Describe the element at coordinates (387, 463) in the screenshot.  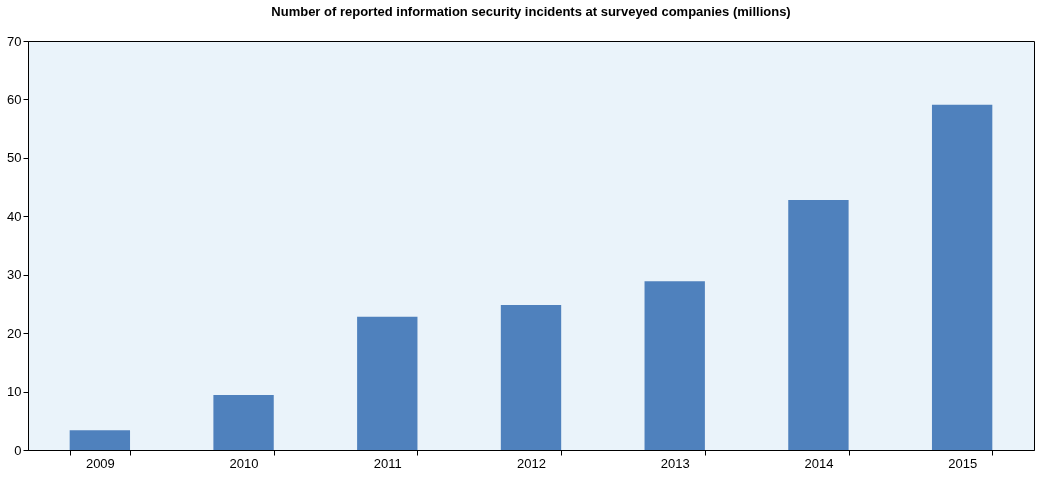
I see `x-tick-label: 2011` at that location.